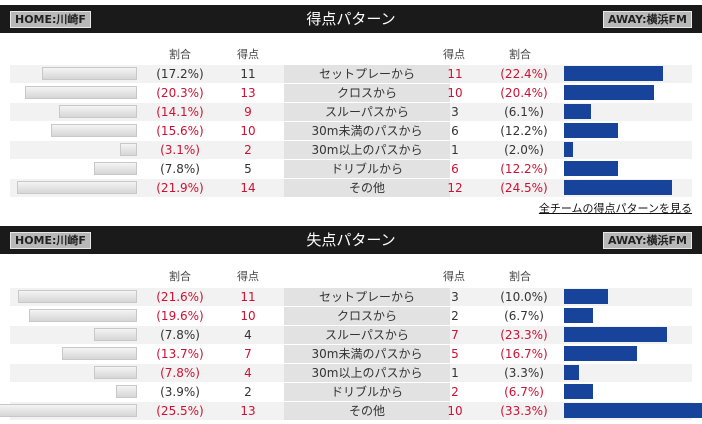 Image resolution: width=702 pixels, height=424 pixels. I want to click on away-ratio-value: (2.0%), so click(524, 150).